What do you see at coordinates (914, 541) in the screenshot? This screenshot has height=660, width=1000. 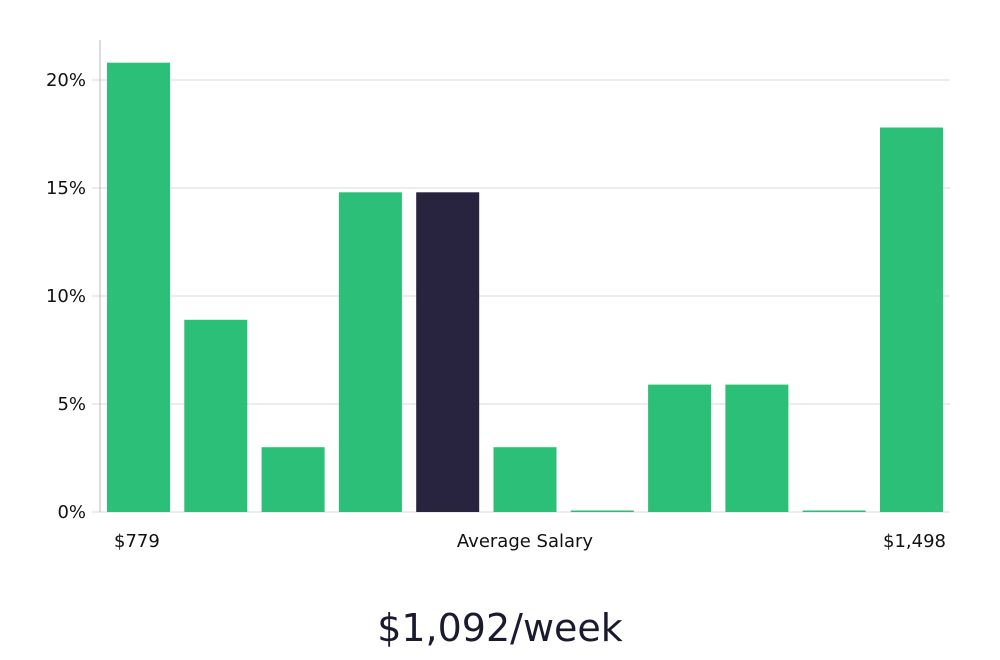 I see `x-max-label: $1,498` at bounding box center [914, 541].